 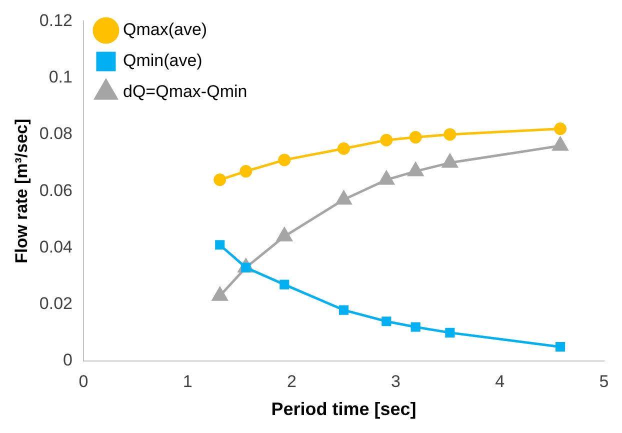 What do you see at coordinates (396, 381) in the screenshot?
I see `x-tick-label: 3` at bounding box center [396, 381].